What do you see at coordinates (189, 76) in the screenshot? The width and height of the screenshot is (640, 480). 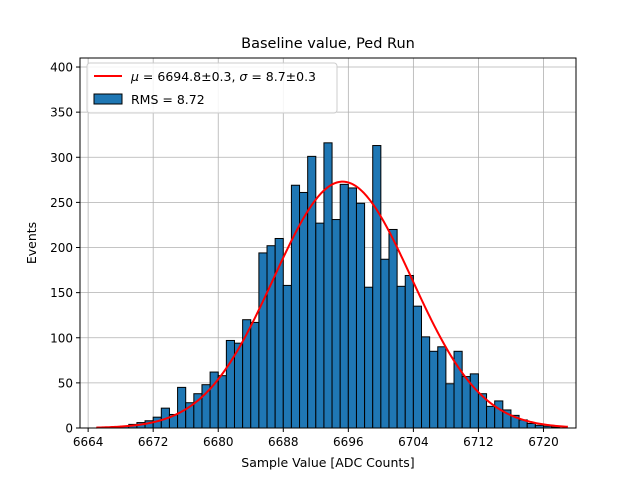 I see `legend-mu-value: = 6694.8±0.3,` at bounding box center [189, 76].